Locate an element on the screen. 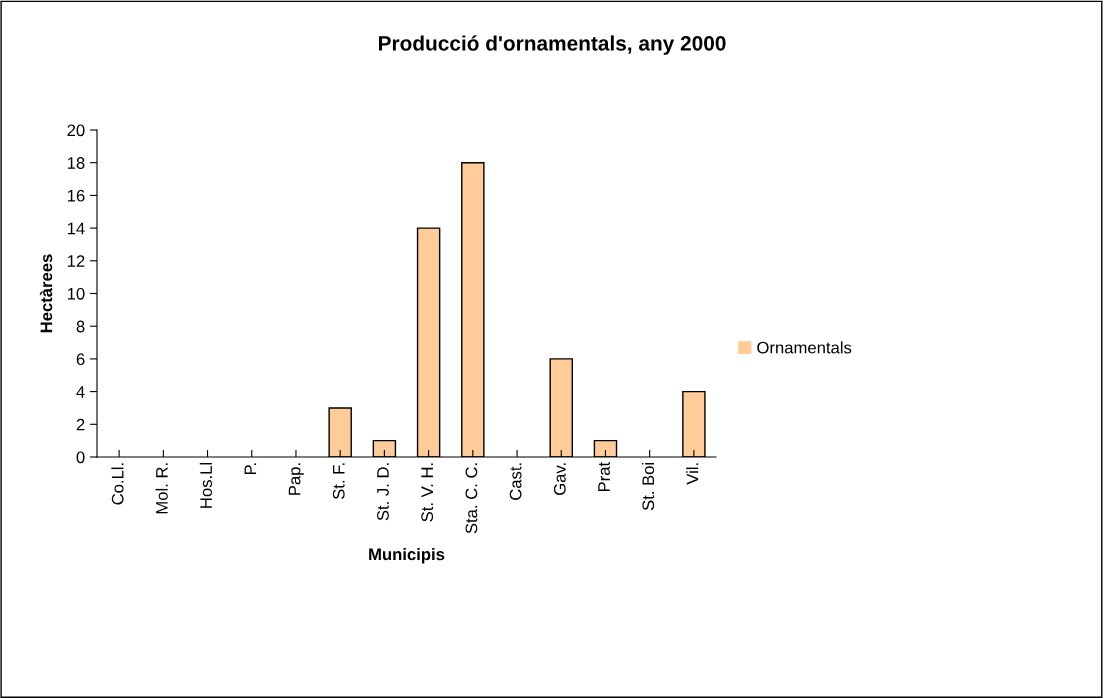 The height and width of the screenshot is (698, 1104). x-tick-label: Gav. is located at coordinates (559, 479).